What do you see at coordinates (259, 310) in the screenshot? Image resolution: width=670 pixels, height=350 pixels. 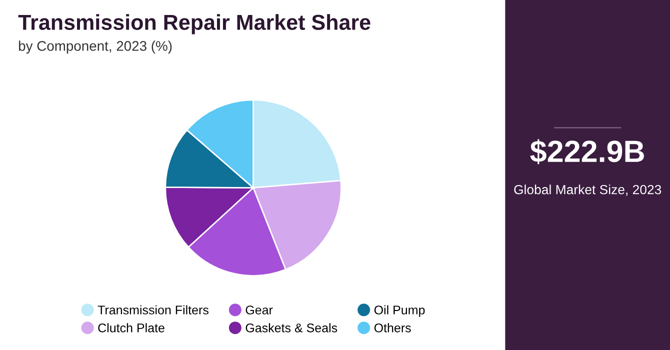 I see `legend-label: Gear` at bounding box center [259, 310].